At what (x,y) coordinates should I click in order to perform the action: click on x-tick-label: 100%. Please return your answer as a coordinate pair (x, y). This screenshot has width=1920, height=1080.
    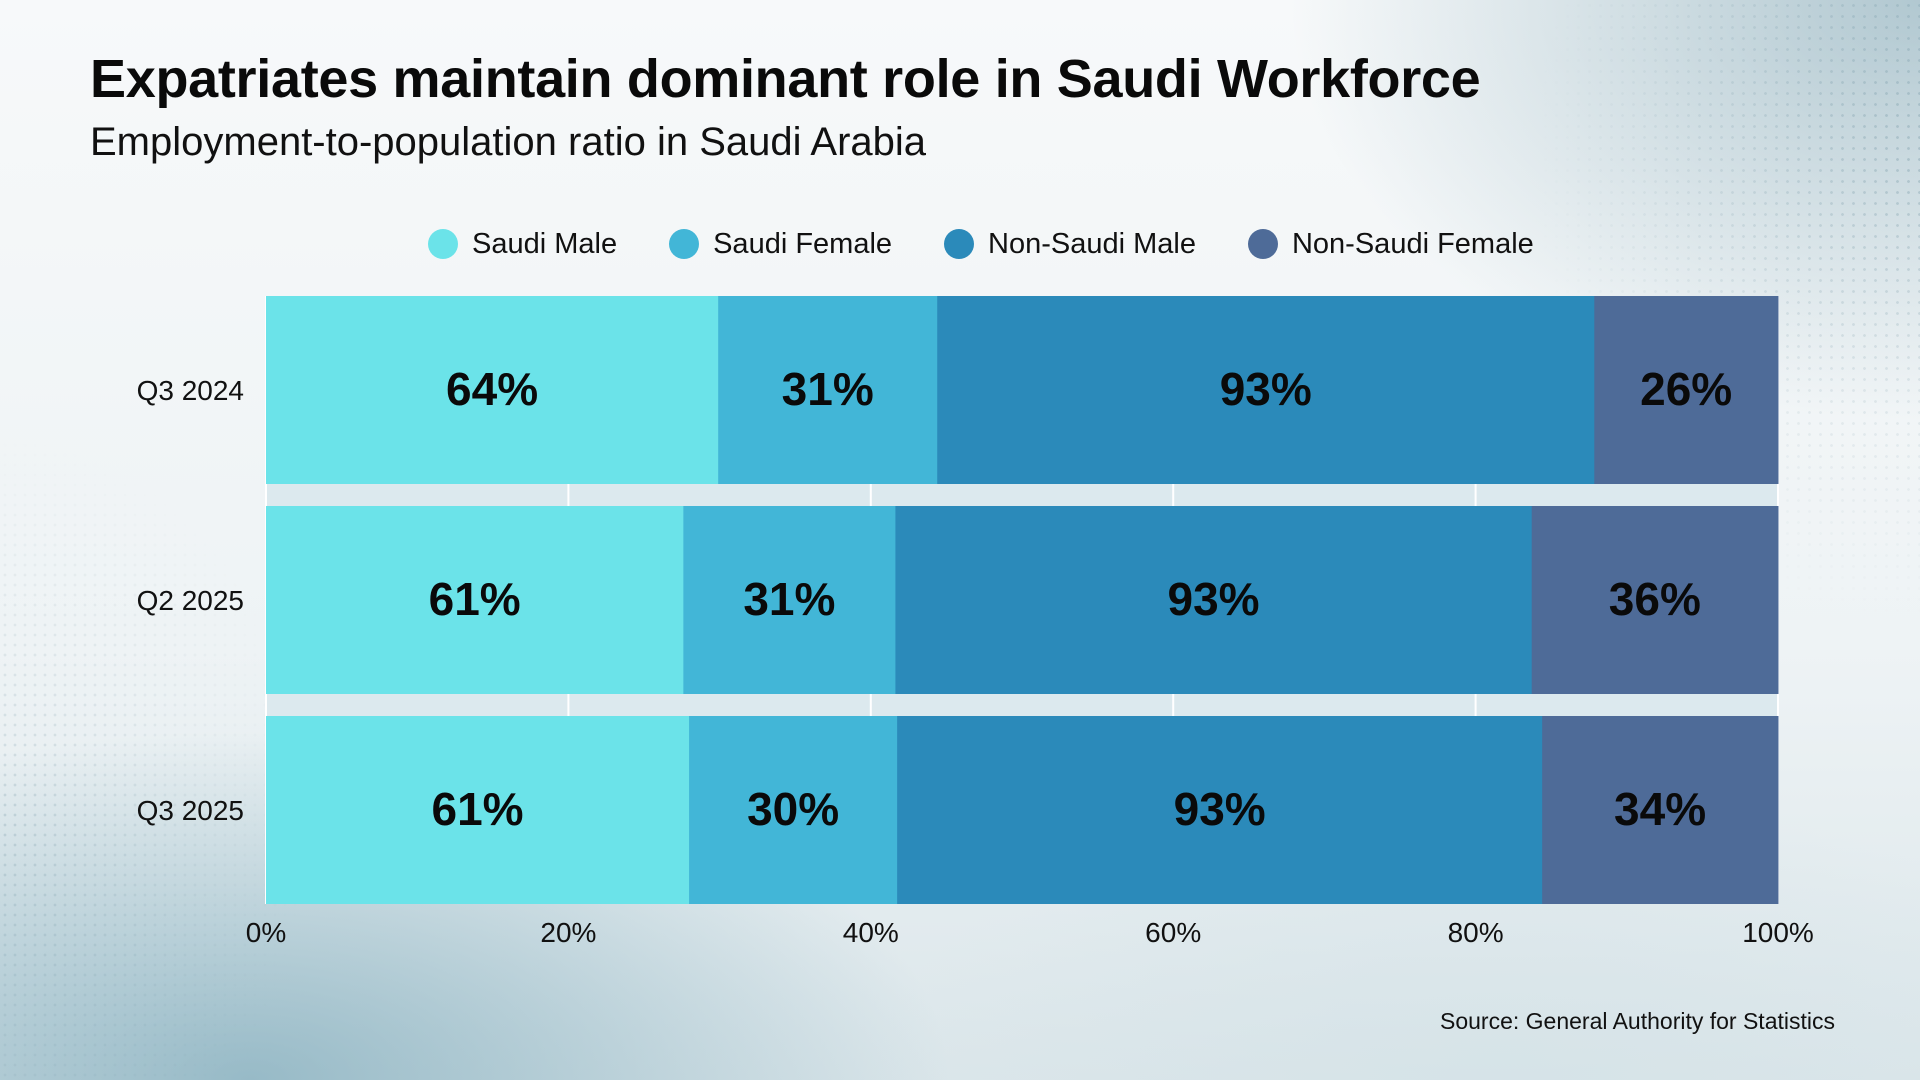
    Looking at the image, I should click on (1778, 932).